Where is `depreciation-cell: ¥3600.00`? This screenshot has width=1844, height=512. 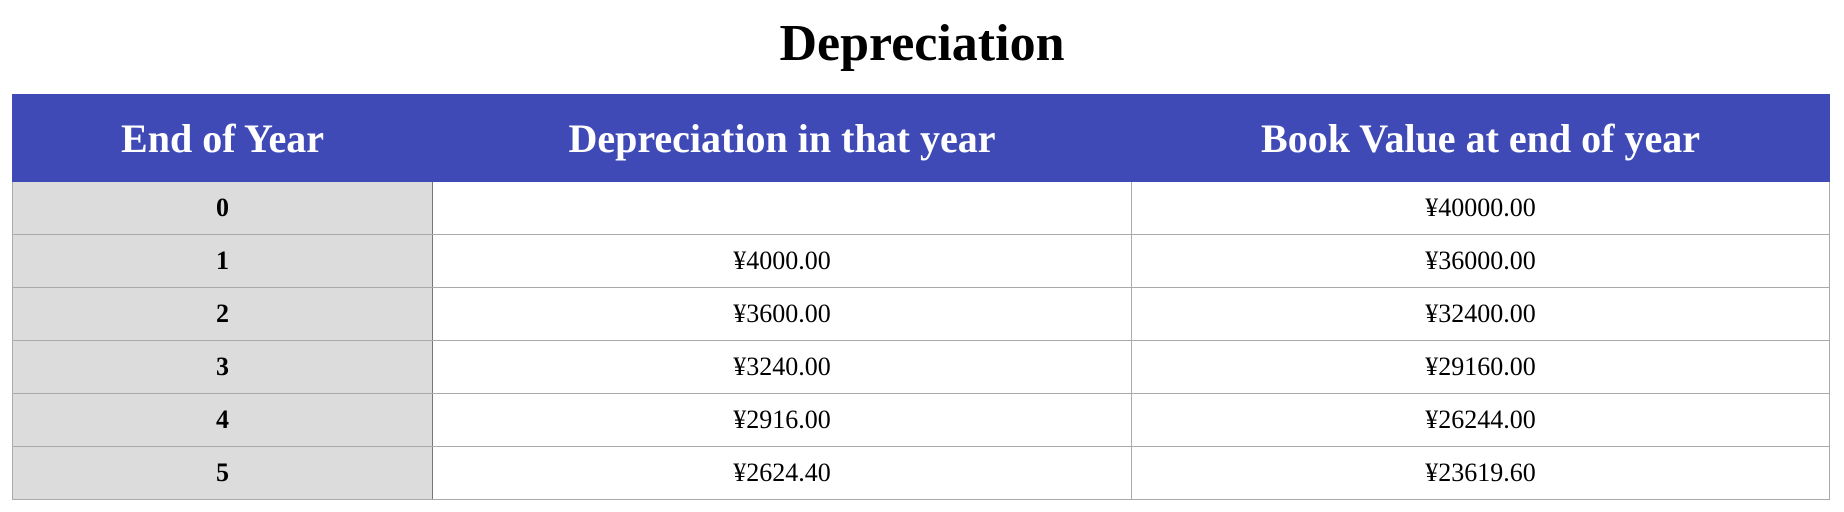 depreciation-cell: ¥3600.00 is located at coordinates (782, 314).